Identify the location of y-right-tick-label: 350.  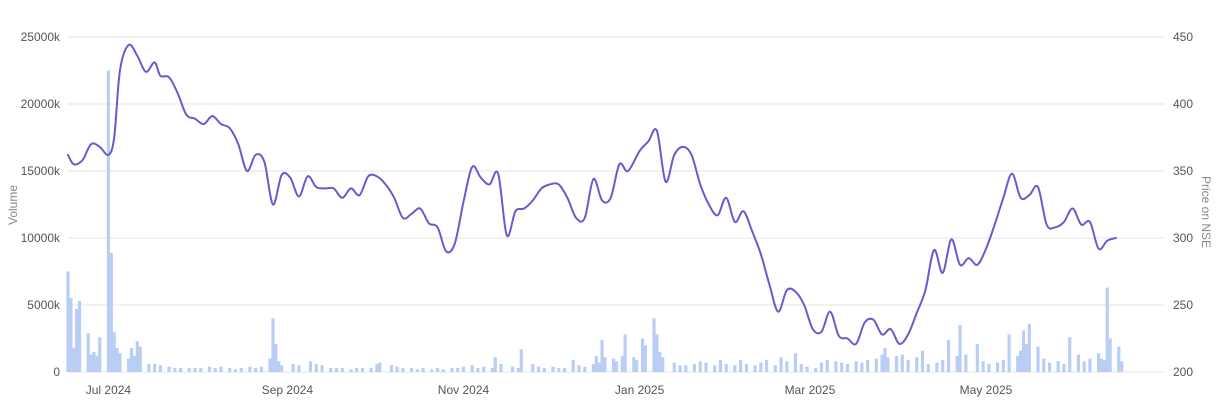
(1183, 171).